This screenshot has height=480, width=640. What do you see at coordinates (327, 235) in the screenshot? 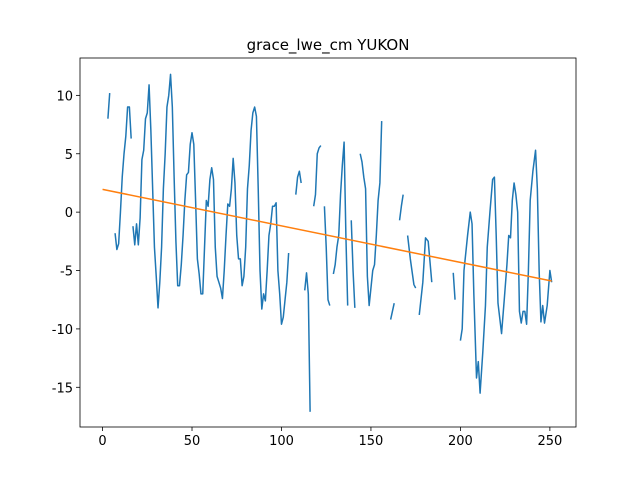
I see `data-line` at bounding box center [327, 235].